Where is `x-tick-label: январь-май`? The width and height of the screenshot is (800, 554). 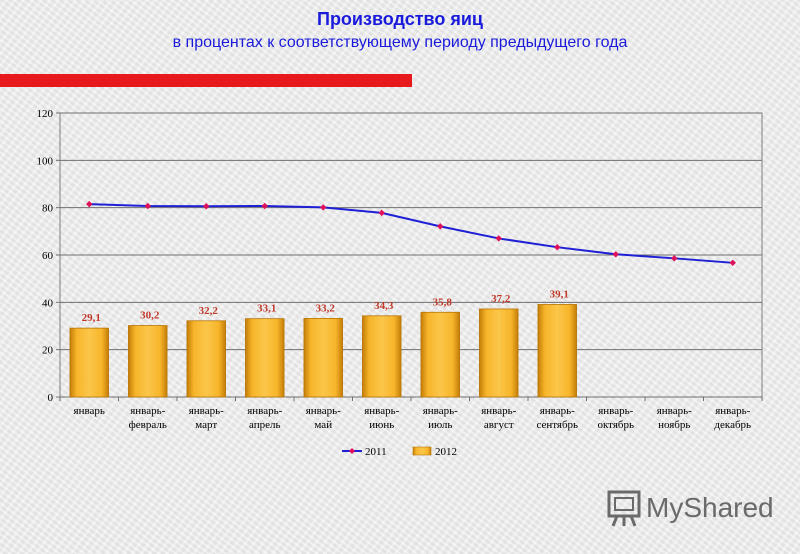
x-tick-label: январь-май is located at coordinates (323, 418).